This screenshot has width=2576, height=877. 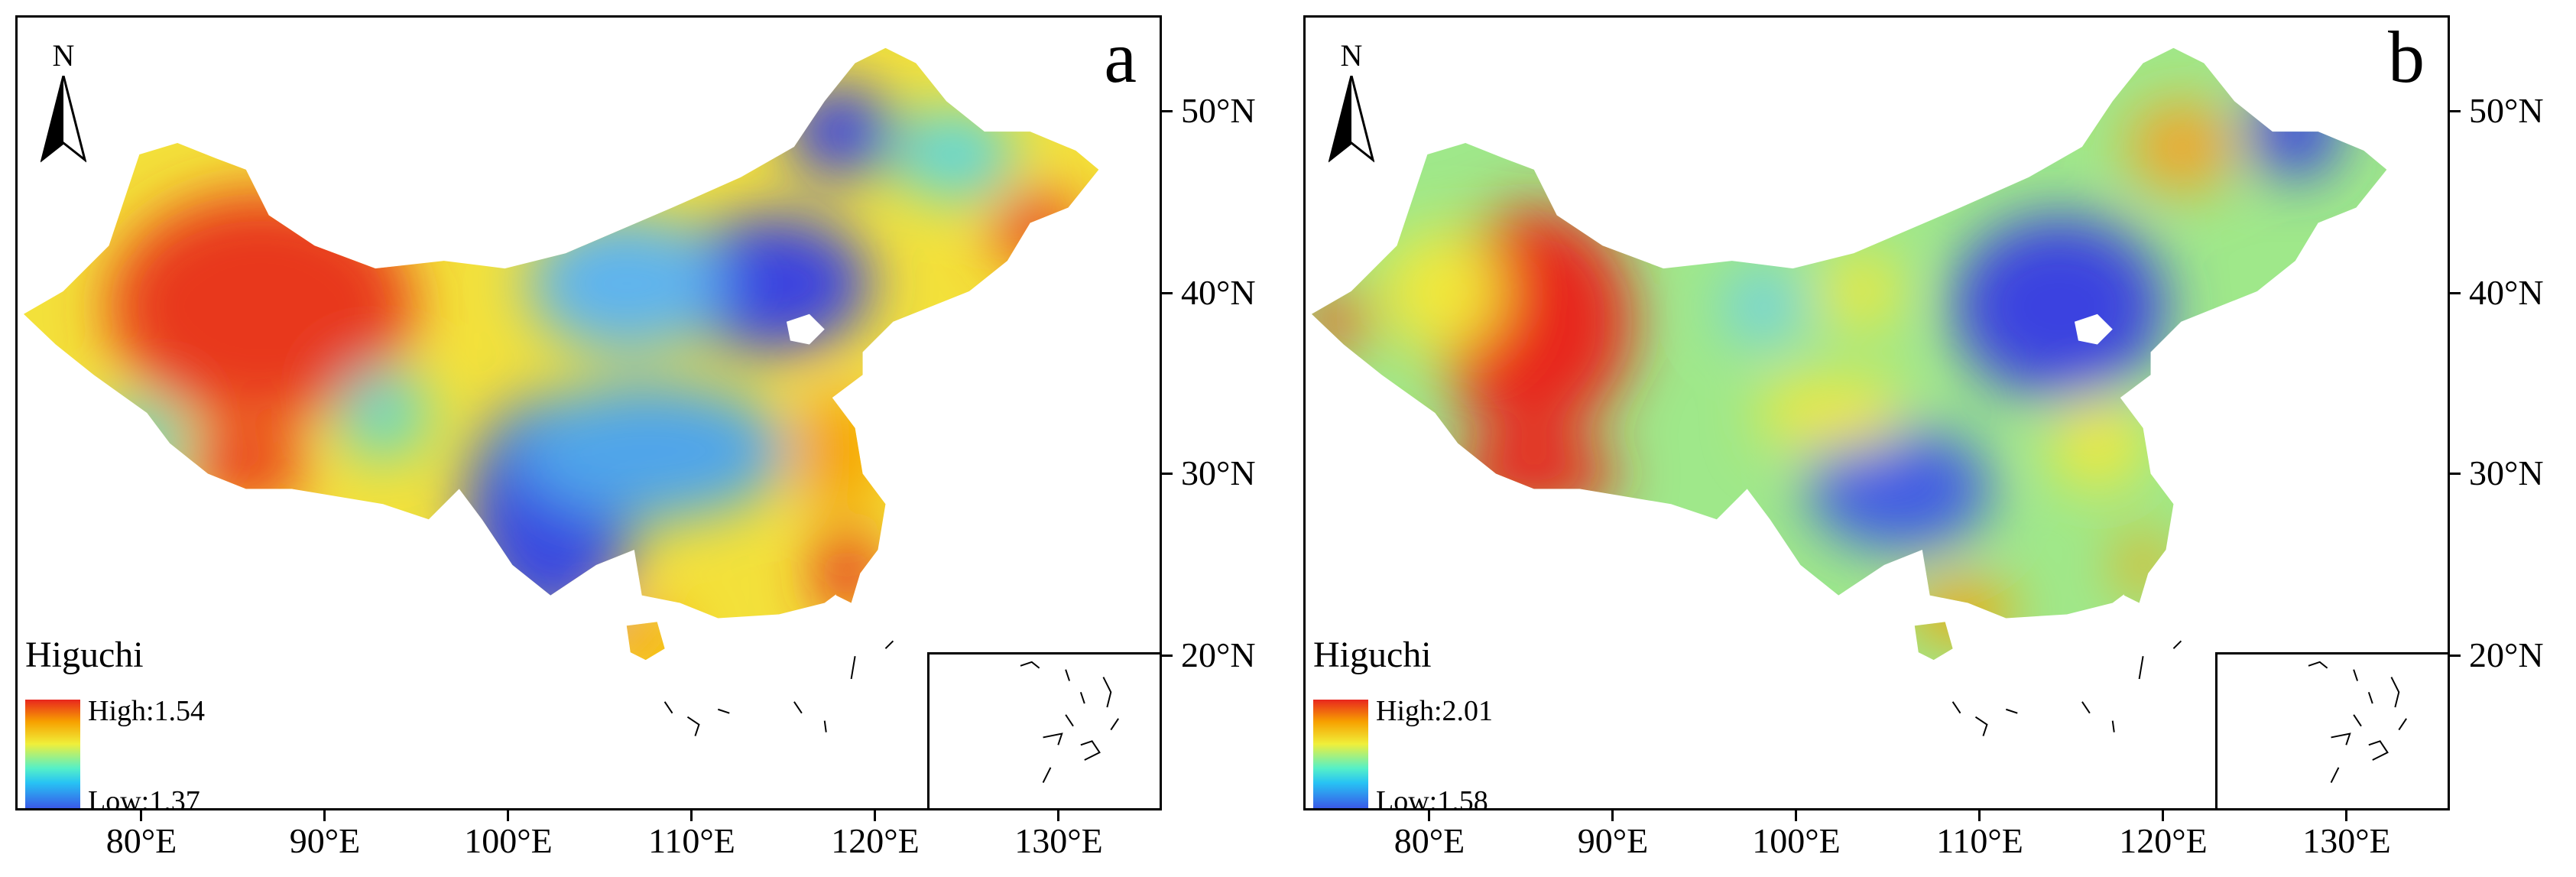 I want to click on panel-letter: a, so click(x=1120, y=57).